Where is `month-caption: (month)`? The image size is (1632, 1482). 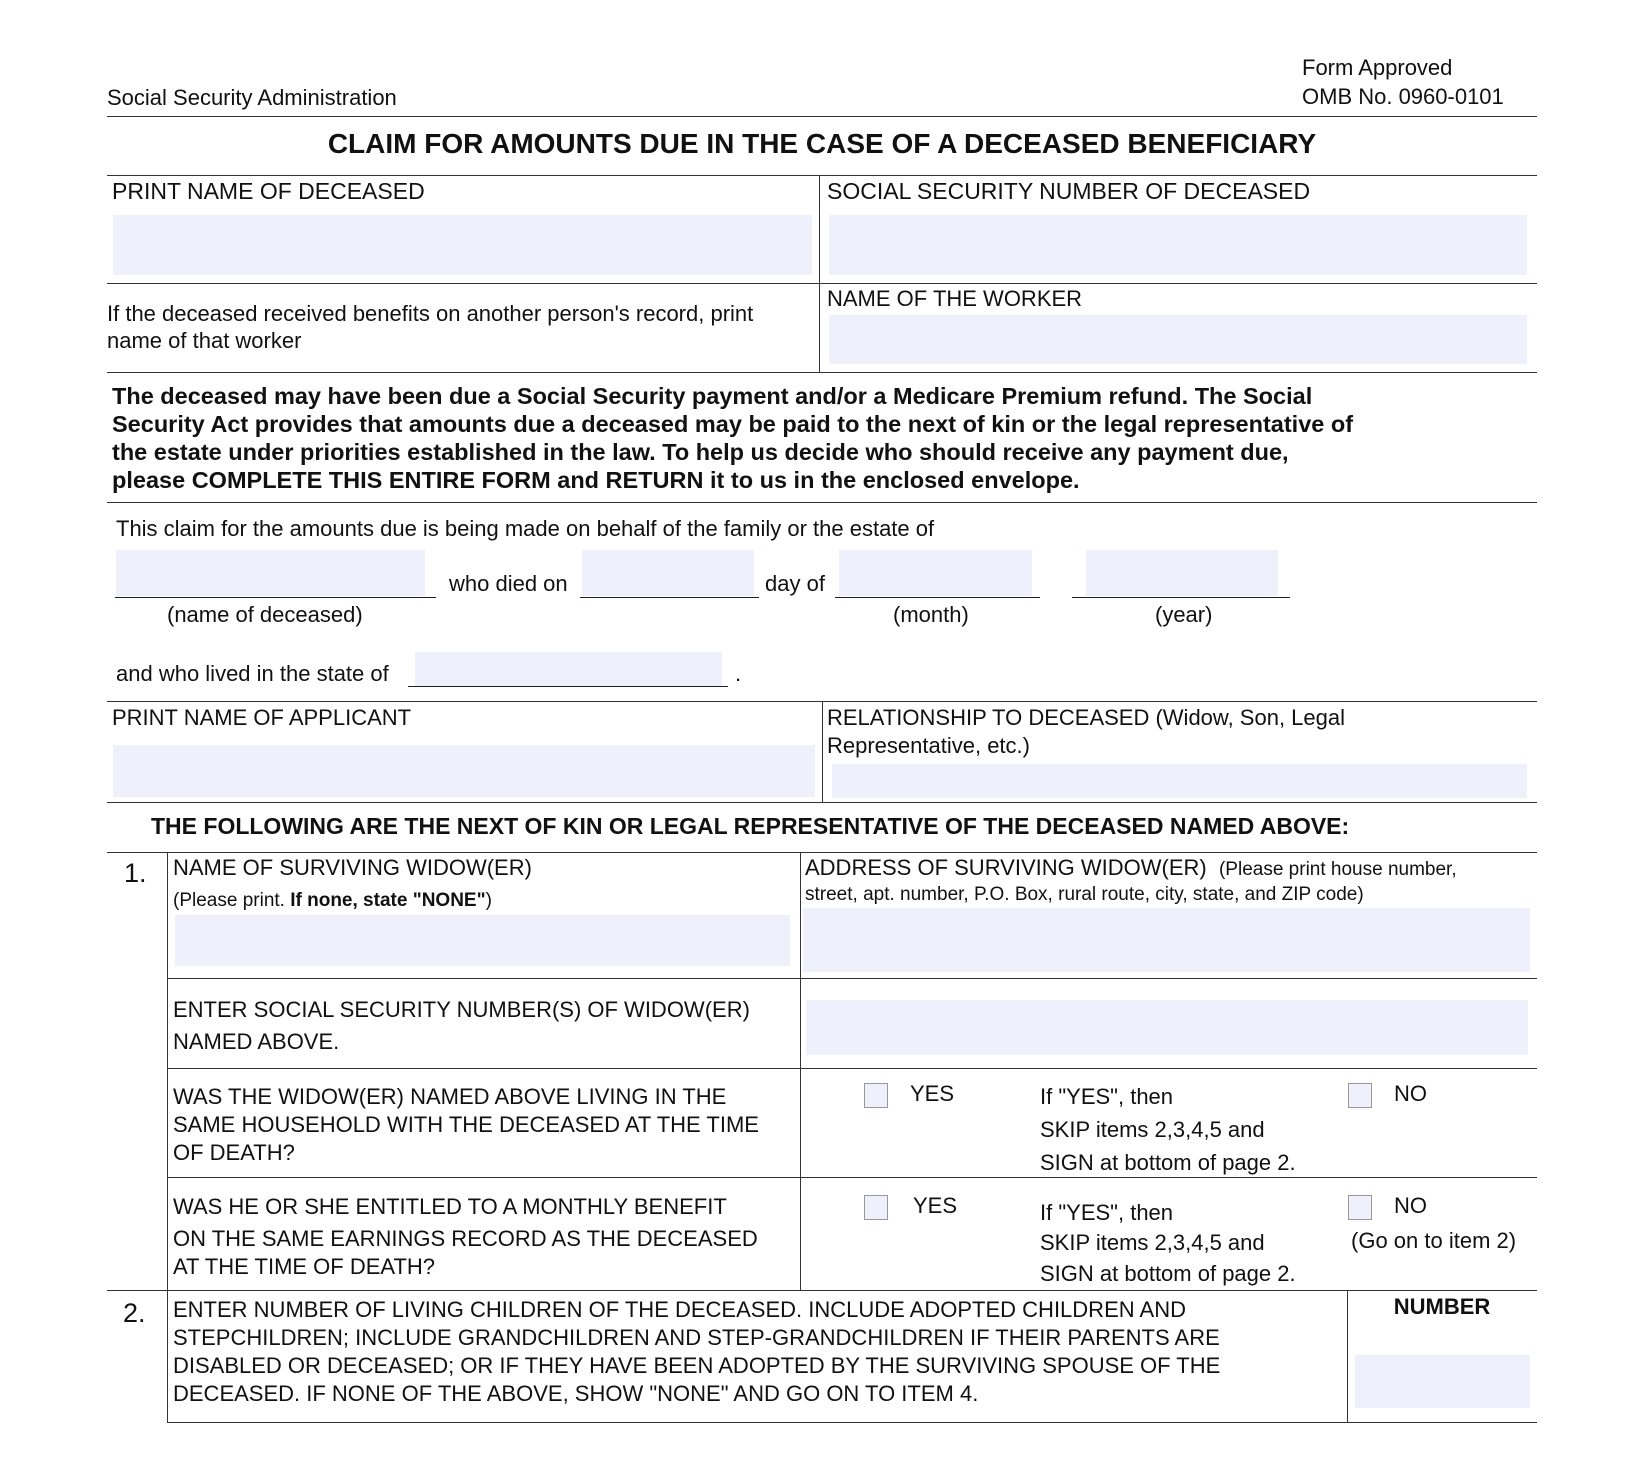
month-caption: (month) is located at coordinates (931, 614).